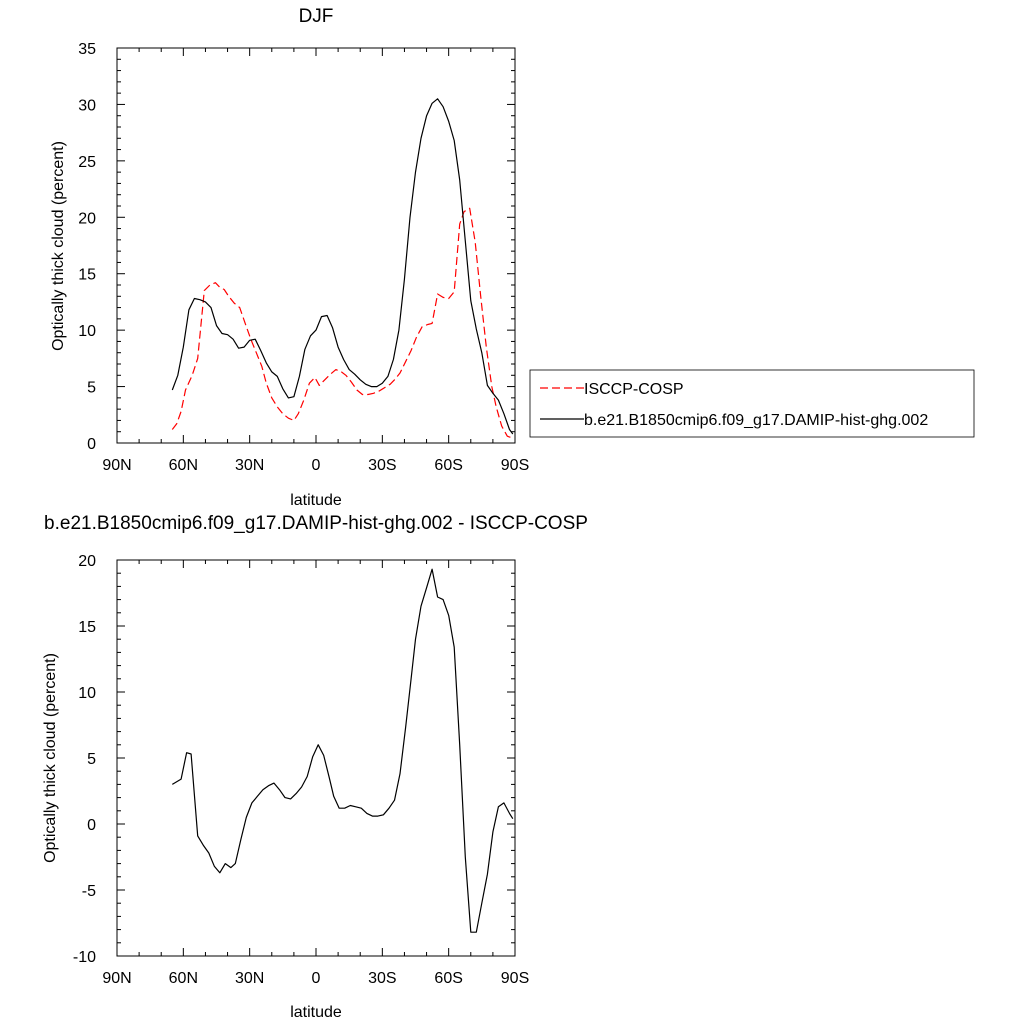  What do you see at coordinates (316, 465) in the screenshot?
I see `top-x-tick-label: 0` at bounding box center [316, 465].